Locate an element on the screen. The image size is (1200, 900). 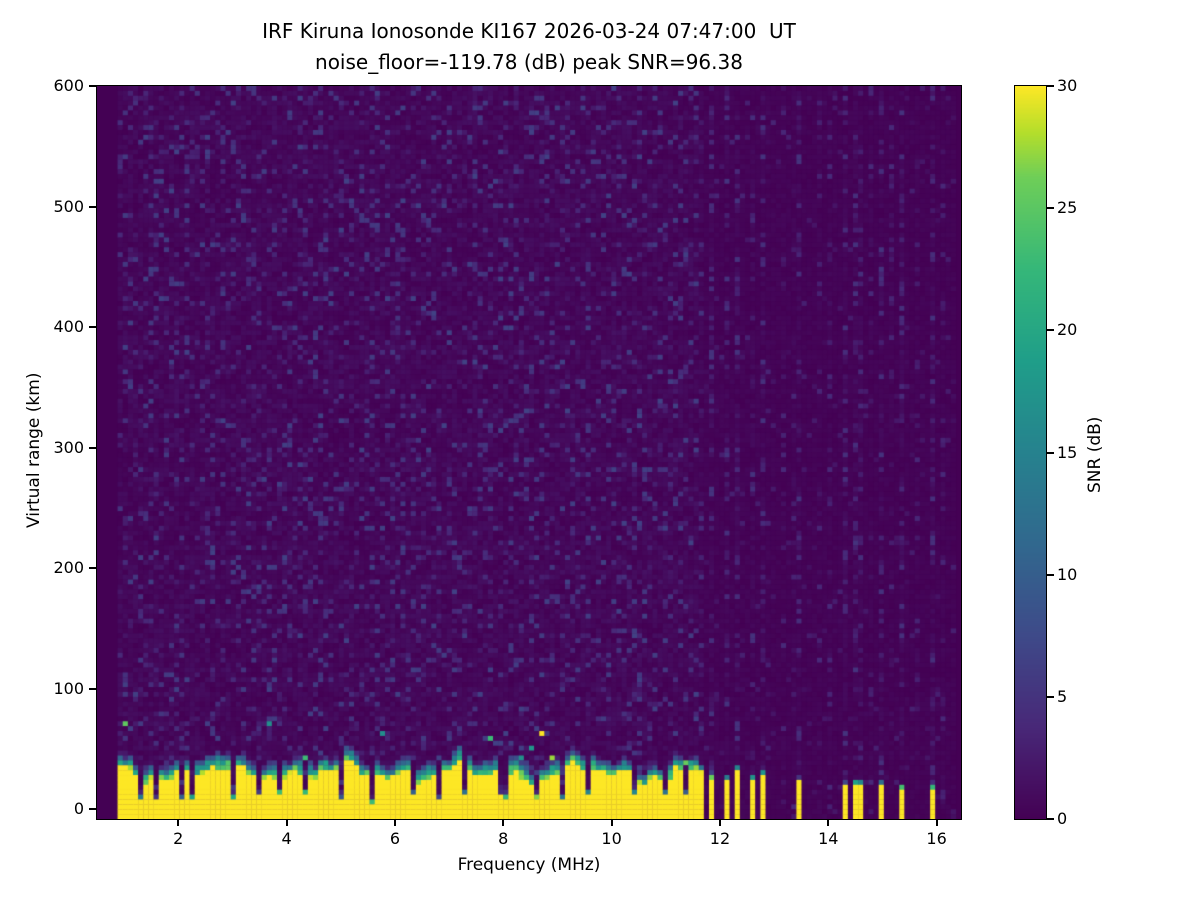
x-tick-label: 14 is located at coordinates (828, 838).